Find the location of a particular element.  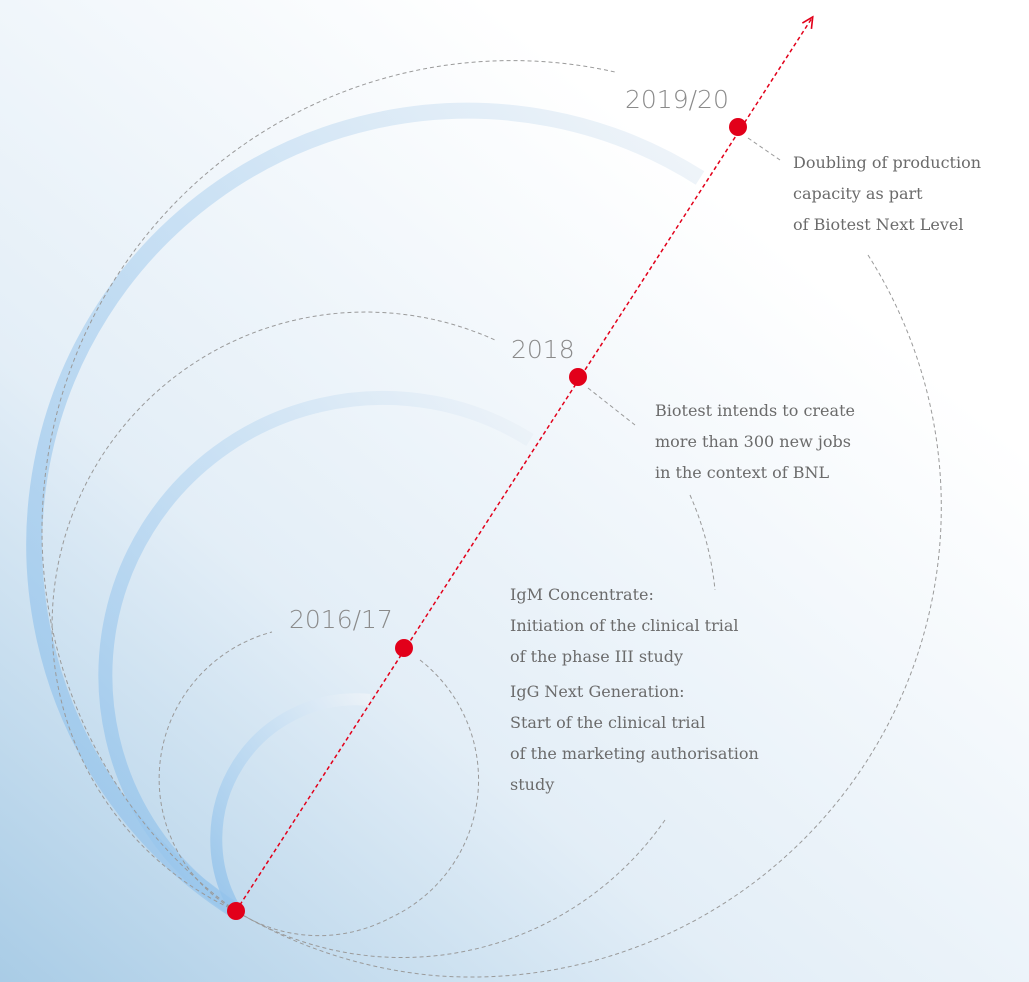

milestone-year: 2019/20 is located at coordinates (677, 99).